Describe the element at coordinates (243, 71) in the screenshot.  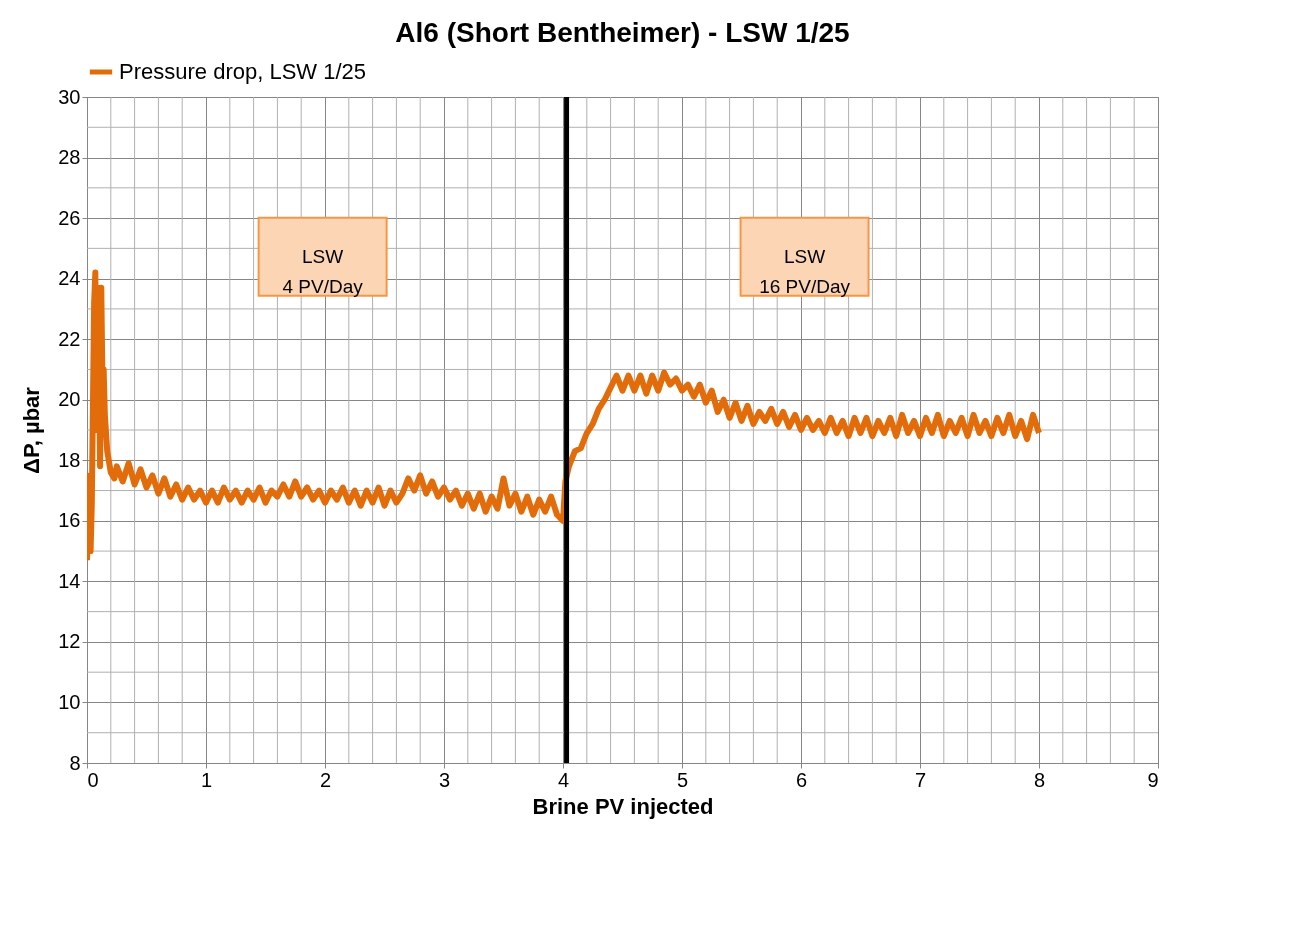
I see `legend-label: Pressure drop, LSW 1/25` at that location.